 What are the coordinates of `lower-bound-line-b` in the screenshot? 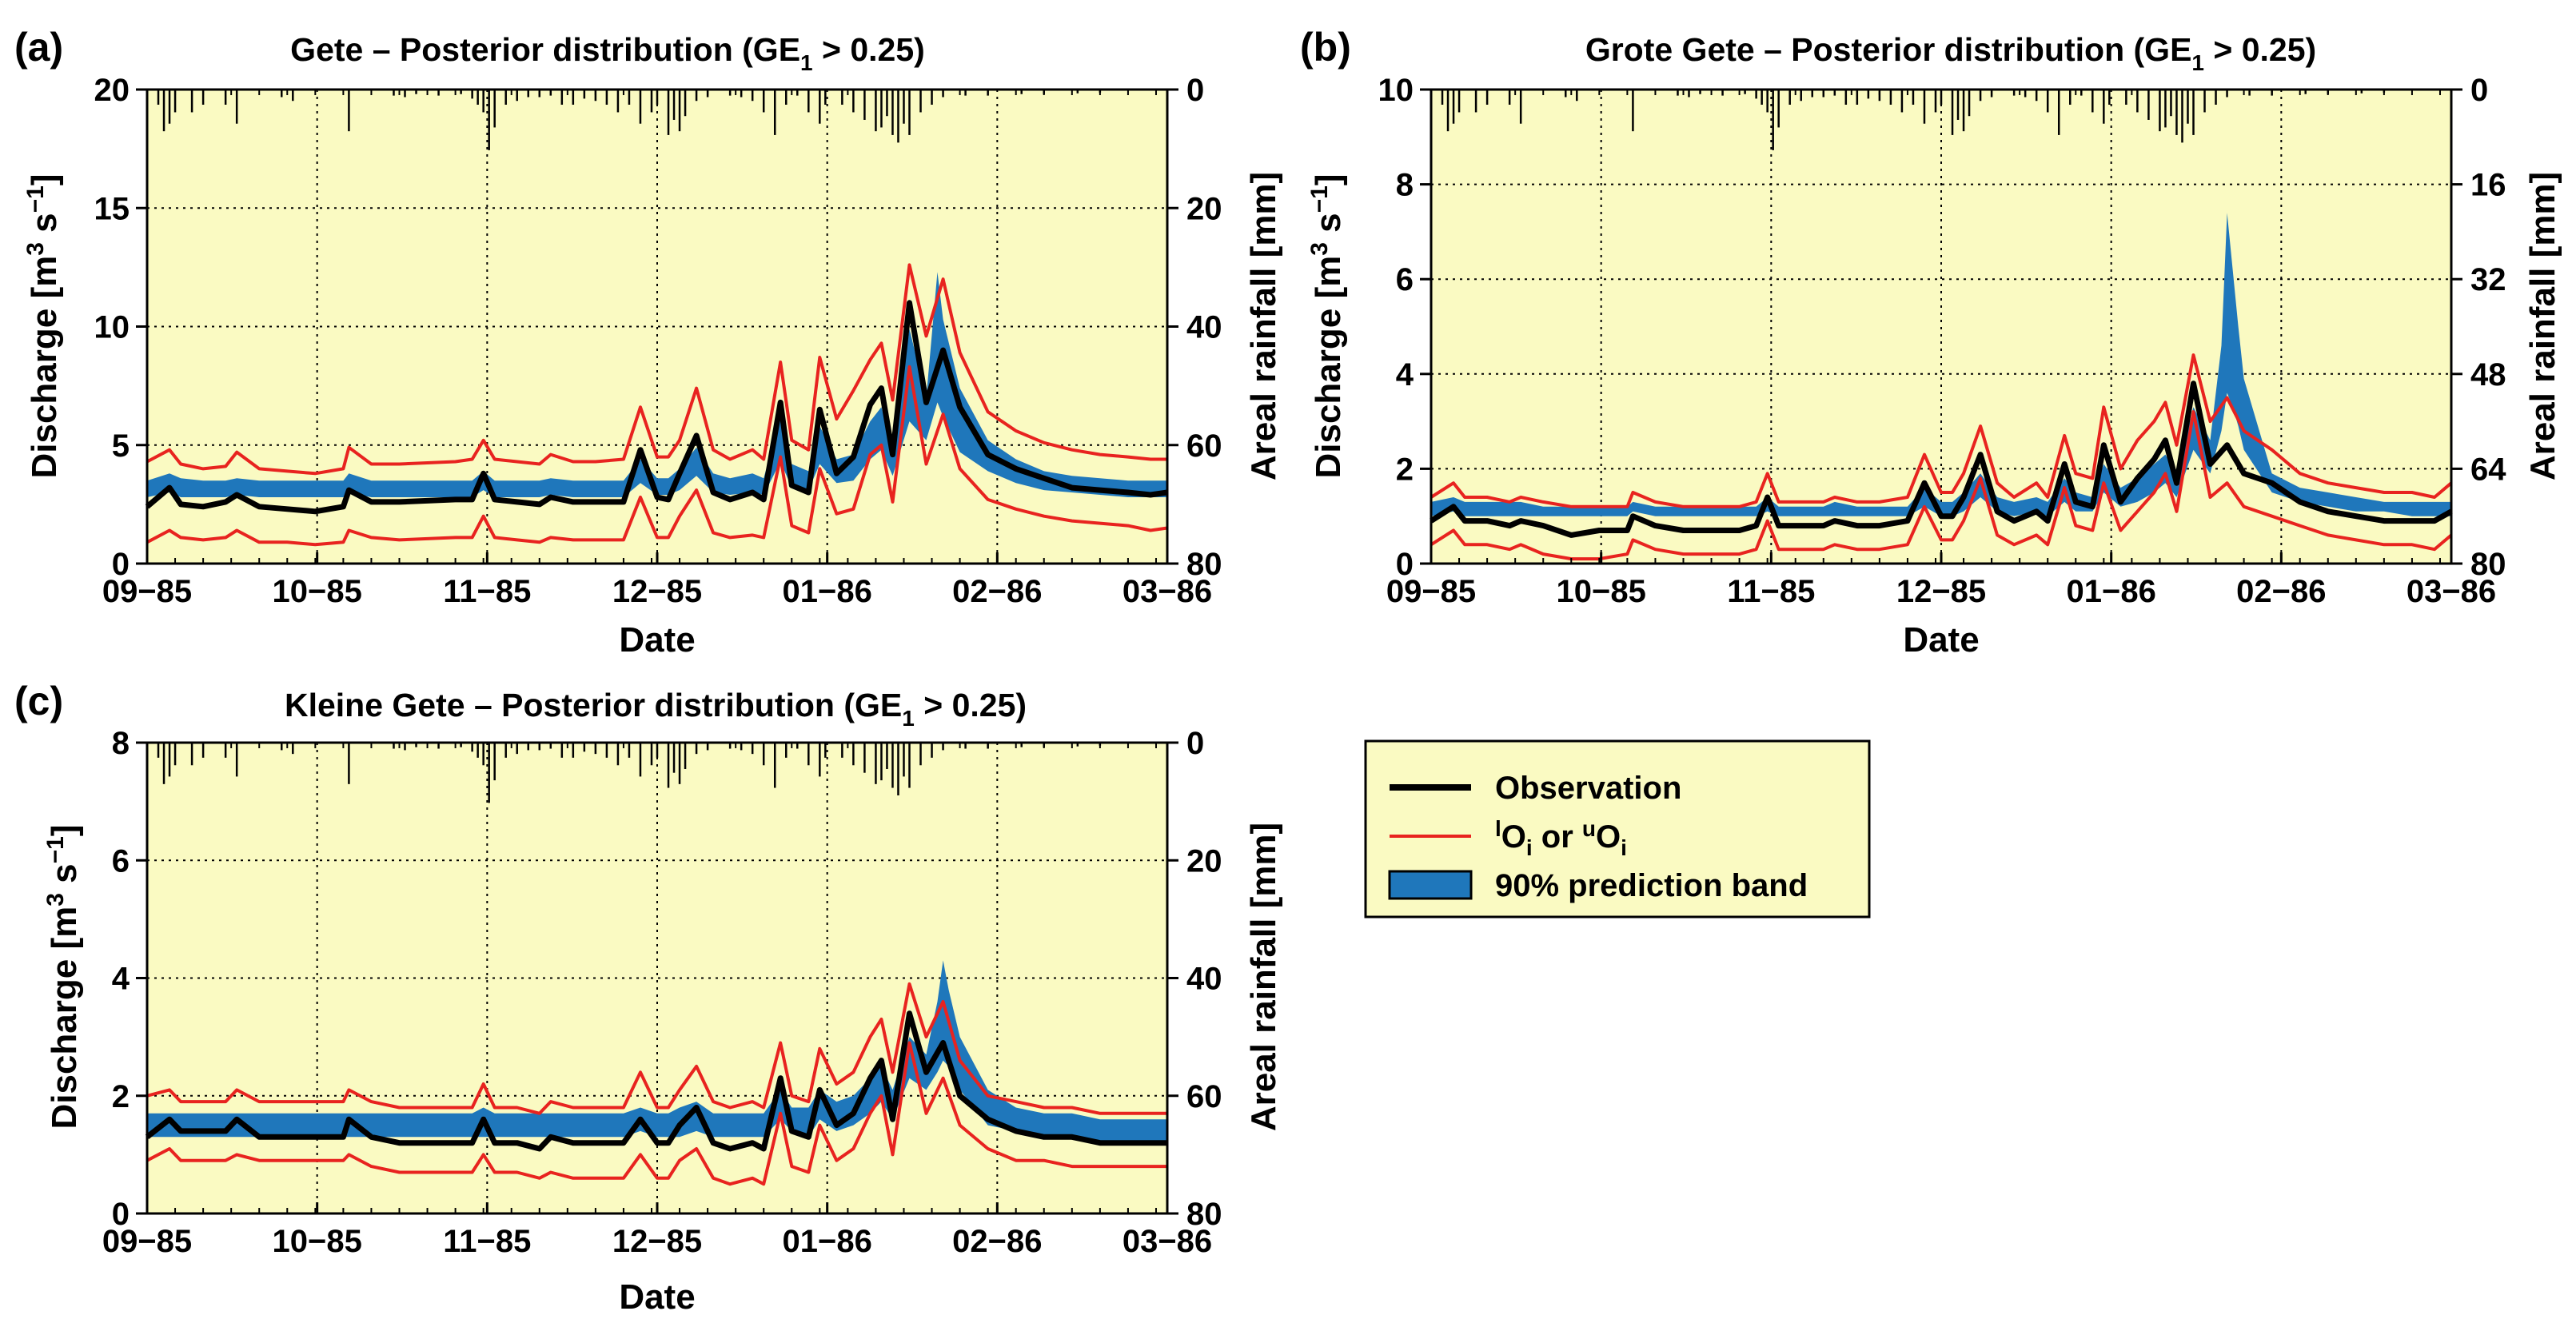 It's located at (1942, 485).